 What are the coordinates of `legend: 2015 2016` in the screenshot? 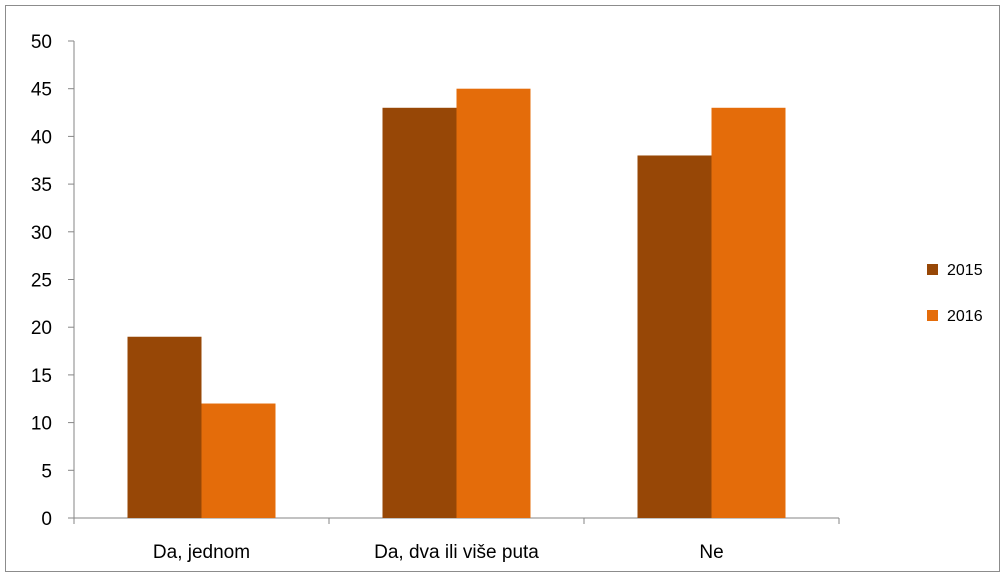 It's located at (955, 293).